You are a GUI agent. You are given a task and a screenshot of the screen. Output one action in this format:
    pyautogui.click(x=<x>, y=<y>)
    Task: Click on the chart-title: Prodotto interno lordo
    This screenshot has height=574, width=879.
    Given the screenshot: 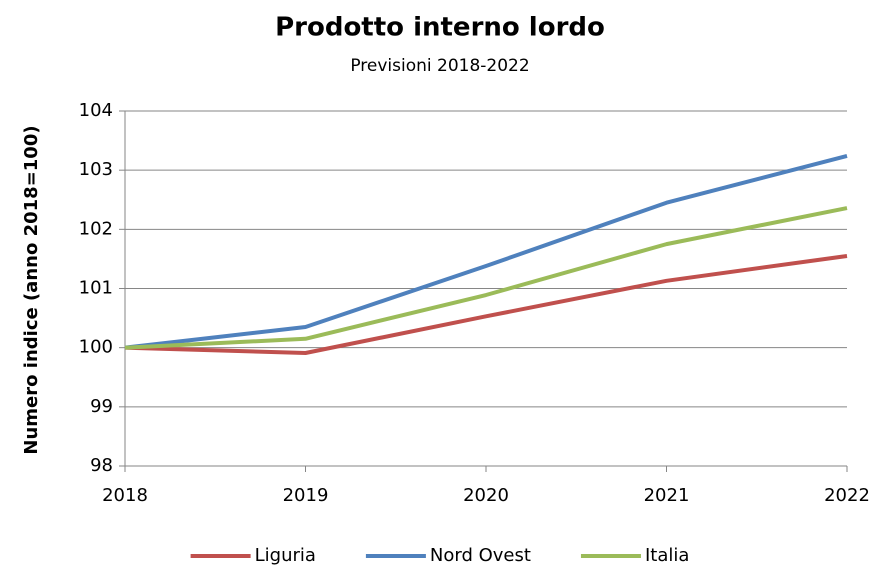 What is the action you would take?
    pyautogui.click(x=440, y=28)
    